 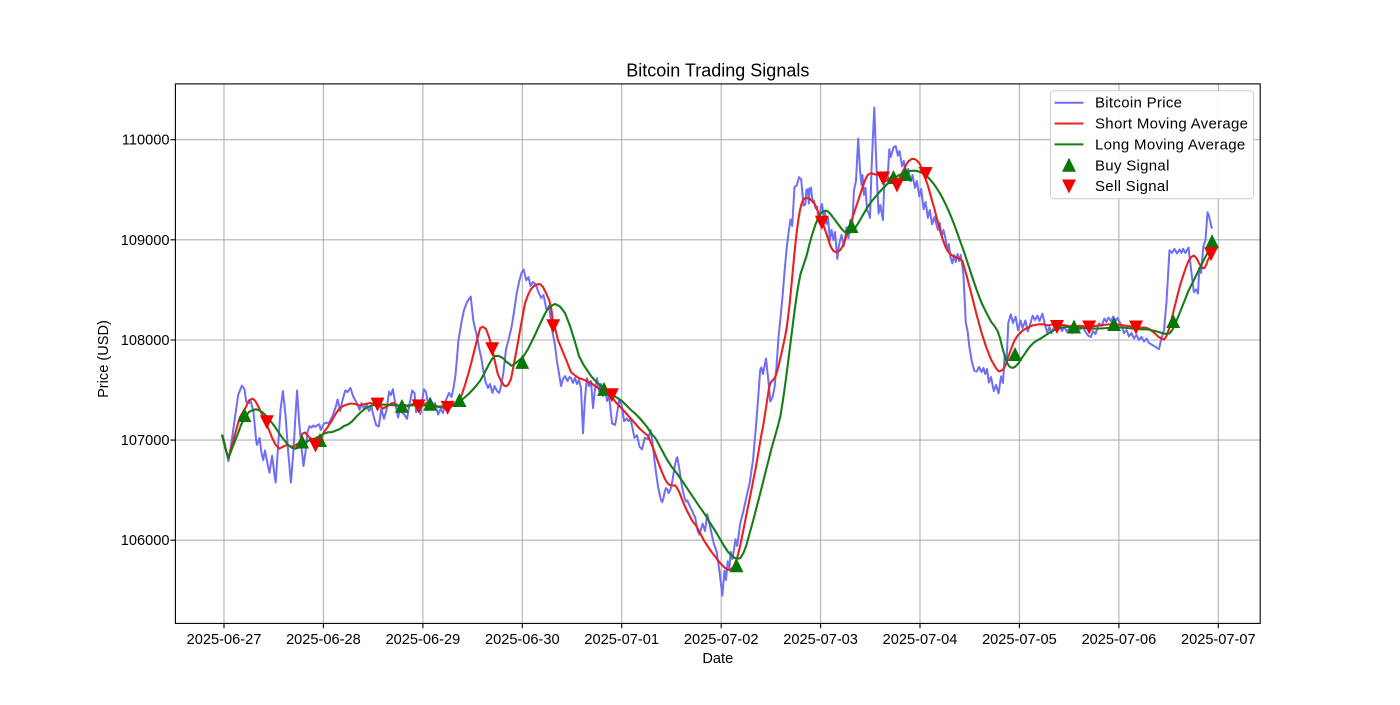 What do you see at coordinates (717, 659) in the screenshot?
I see `svg-text: Date` at bounding box center [717, 659].